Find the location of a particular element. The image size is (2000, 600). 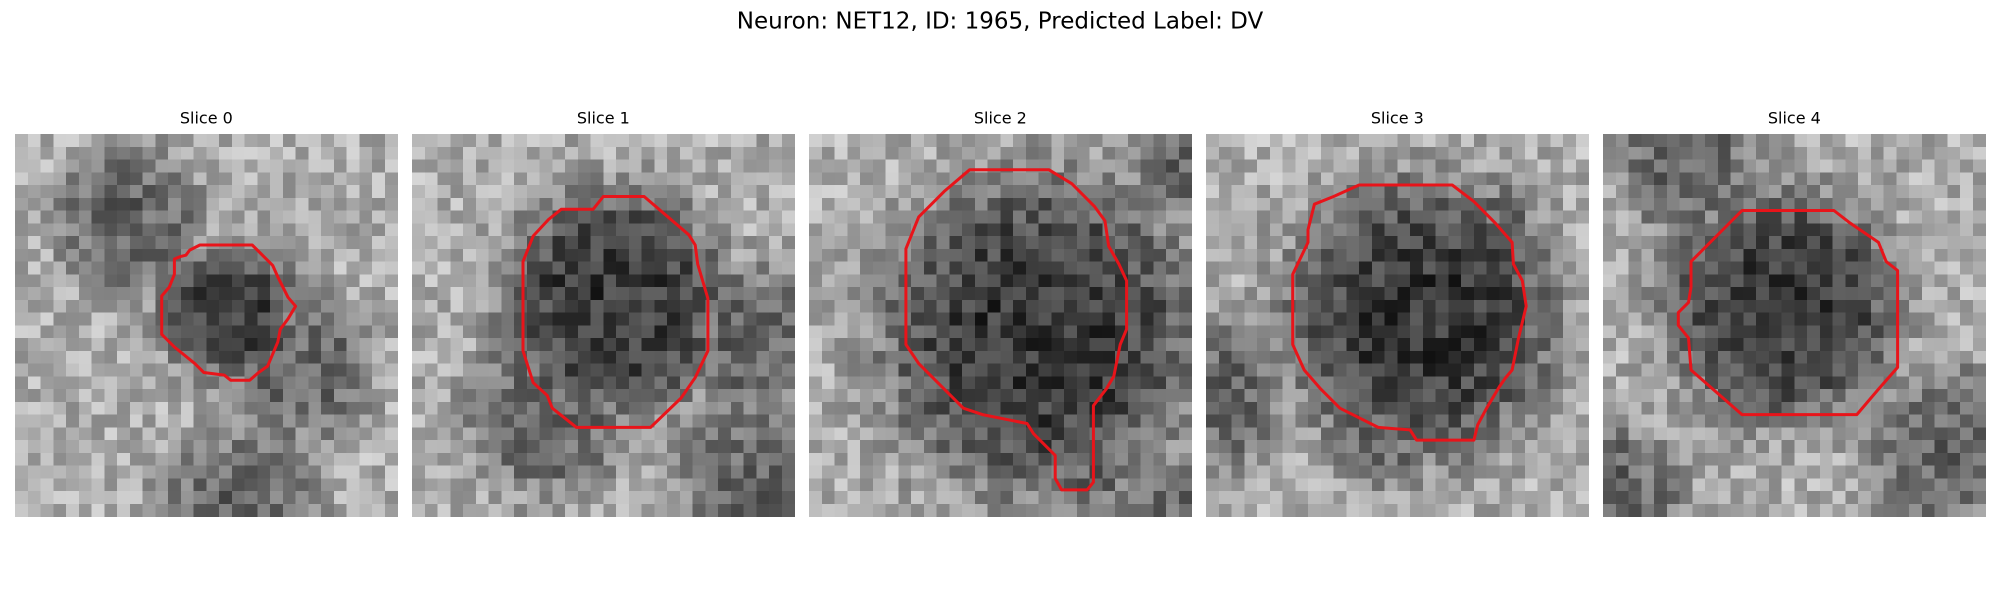

slice-title: Slice 1 is located at coordinates (603, 118).